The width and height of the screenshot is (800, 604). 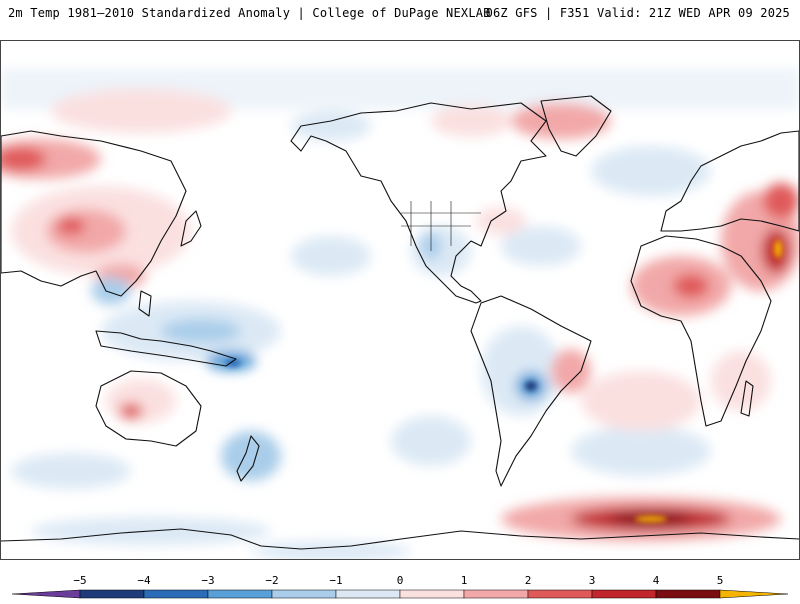 I want to click on colorbar-tick-label: −1, so click(x=336, y=580).